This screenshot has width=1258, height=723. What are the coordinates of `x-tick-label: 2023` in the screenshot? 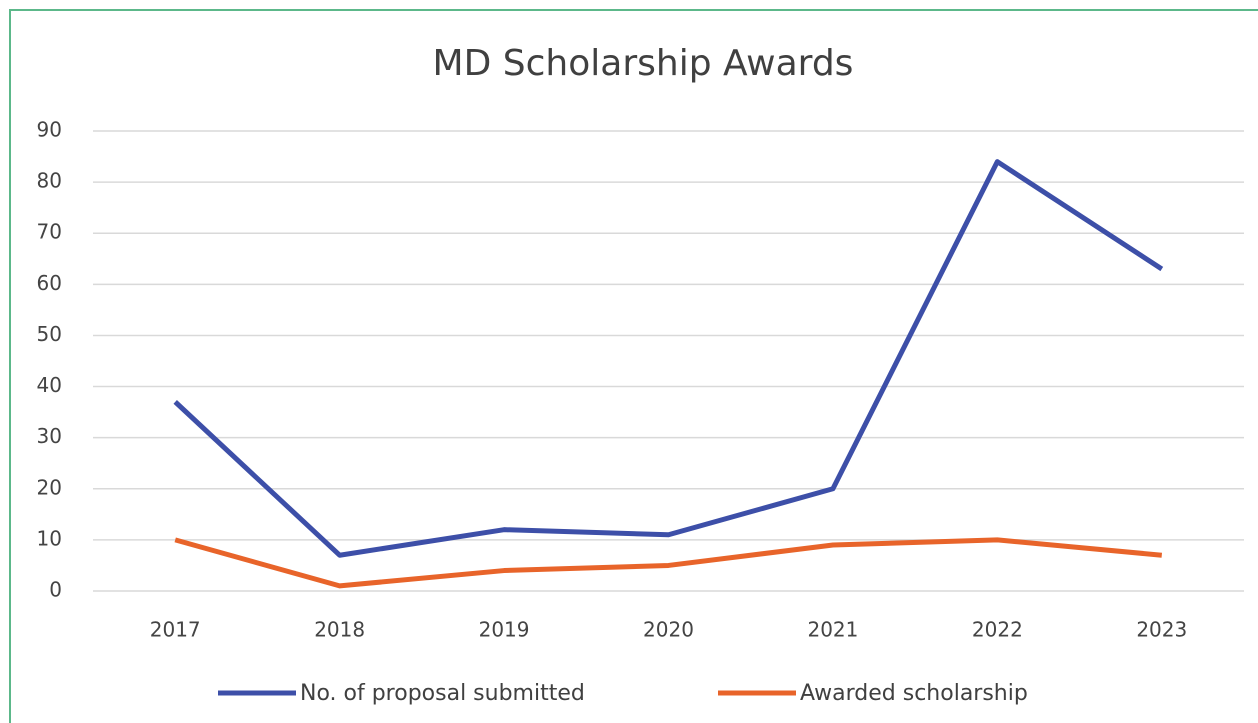 It's located at (1161, 630).